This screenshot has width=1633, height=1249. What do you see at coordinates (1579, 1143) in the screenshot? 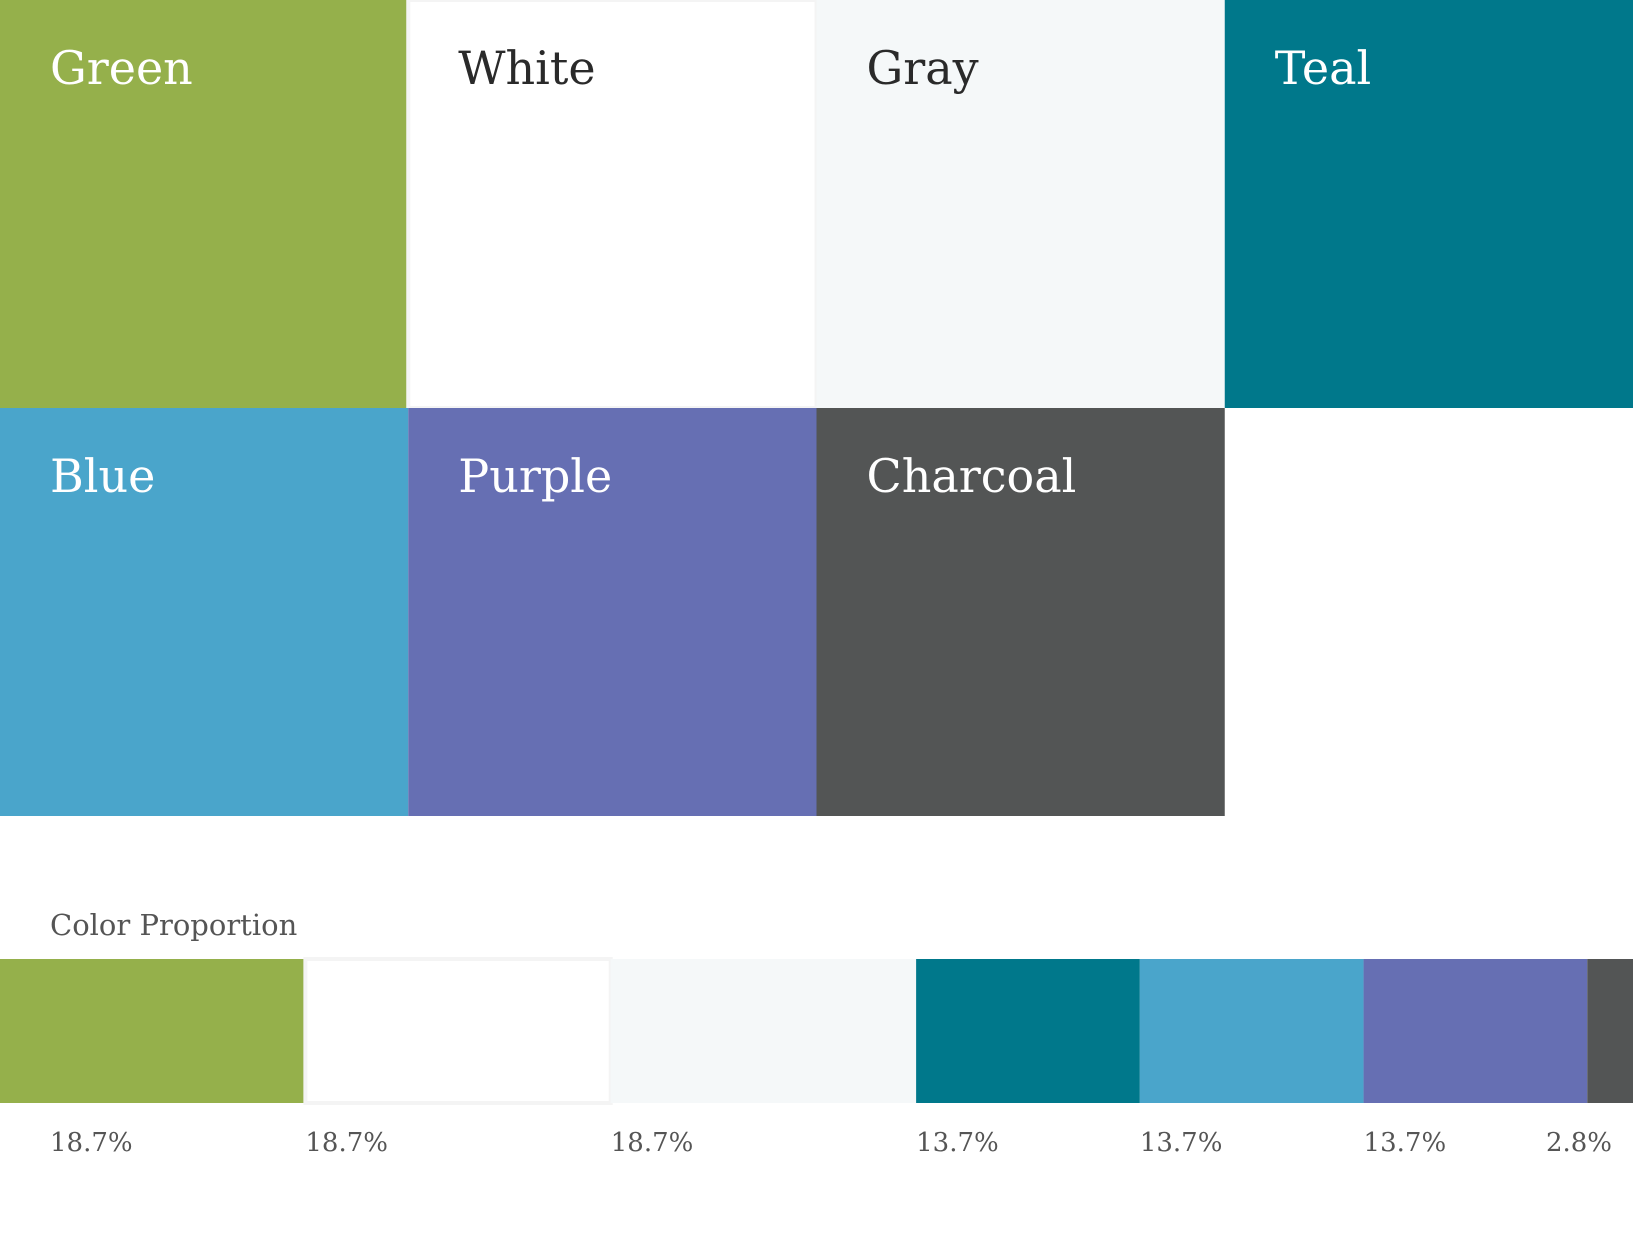
I see `proportion-label: 2.8%` at bounding box center [1579, 1143].